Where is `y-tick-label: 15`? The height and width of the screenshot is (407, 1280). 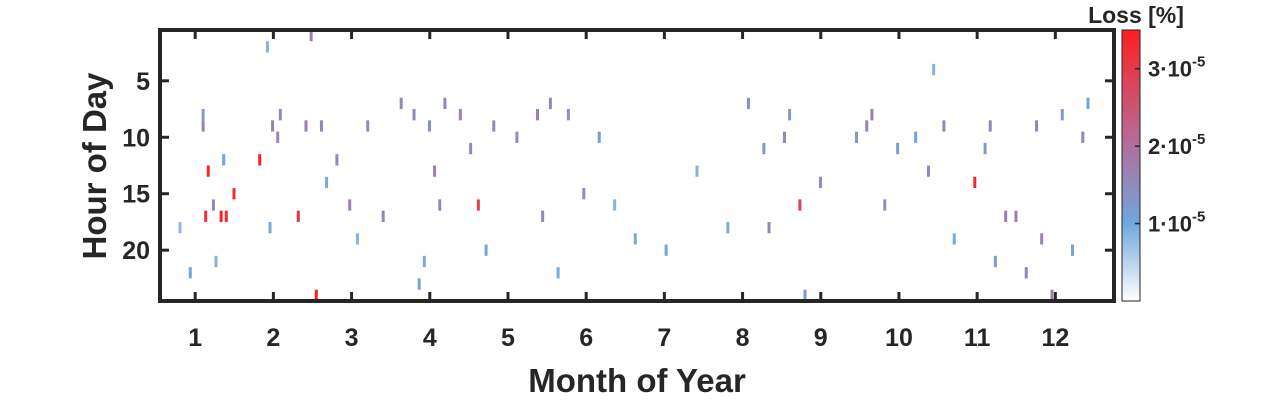 y-tick-label: 15 is located at coordinates (136, 195).